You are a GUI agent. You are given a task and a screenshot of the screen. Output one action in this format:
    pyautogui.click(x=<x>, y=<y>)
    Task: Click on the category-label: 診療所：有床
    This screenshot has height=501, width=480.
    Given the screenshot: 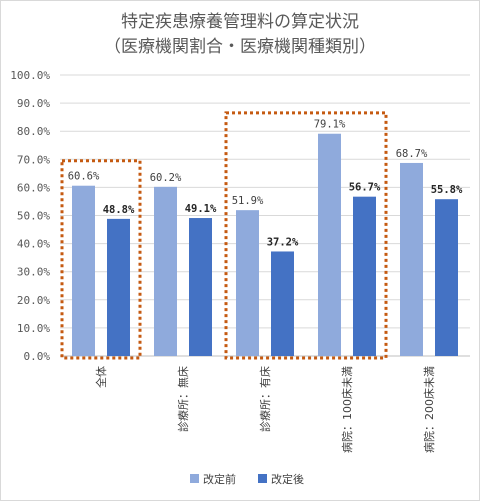 What is the action you would take?
    pyautogui.click(x=265, y=399)
    